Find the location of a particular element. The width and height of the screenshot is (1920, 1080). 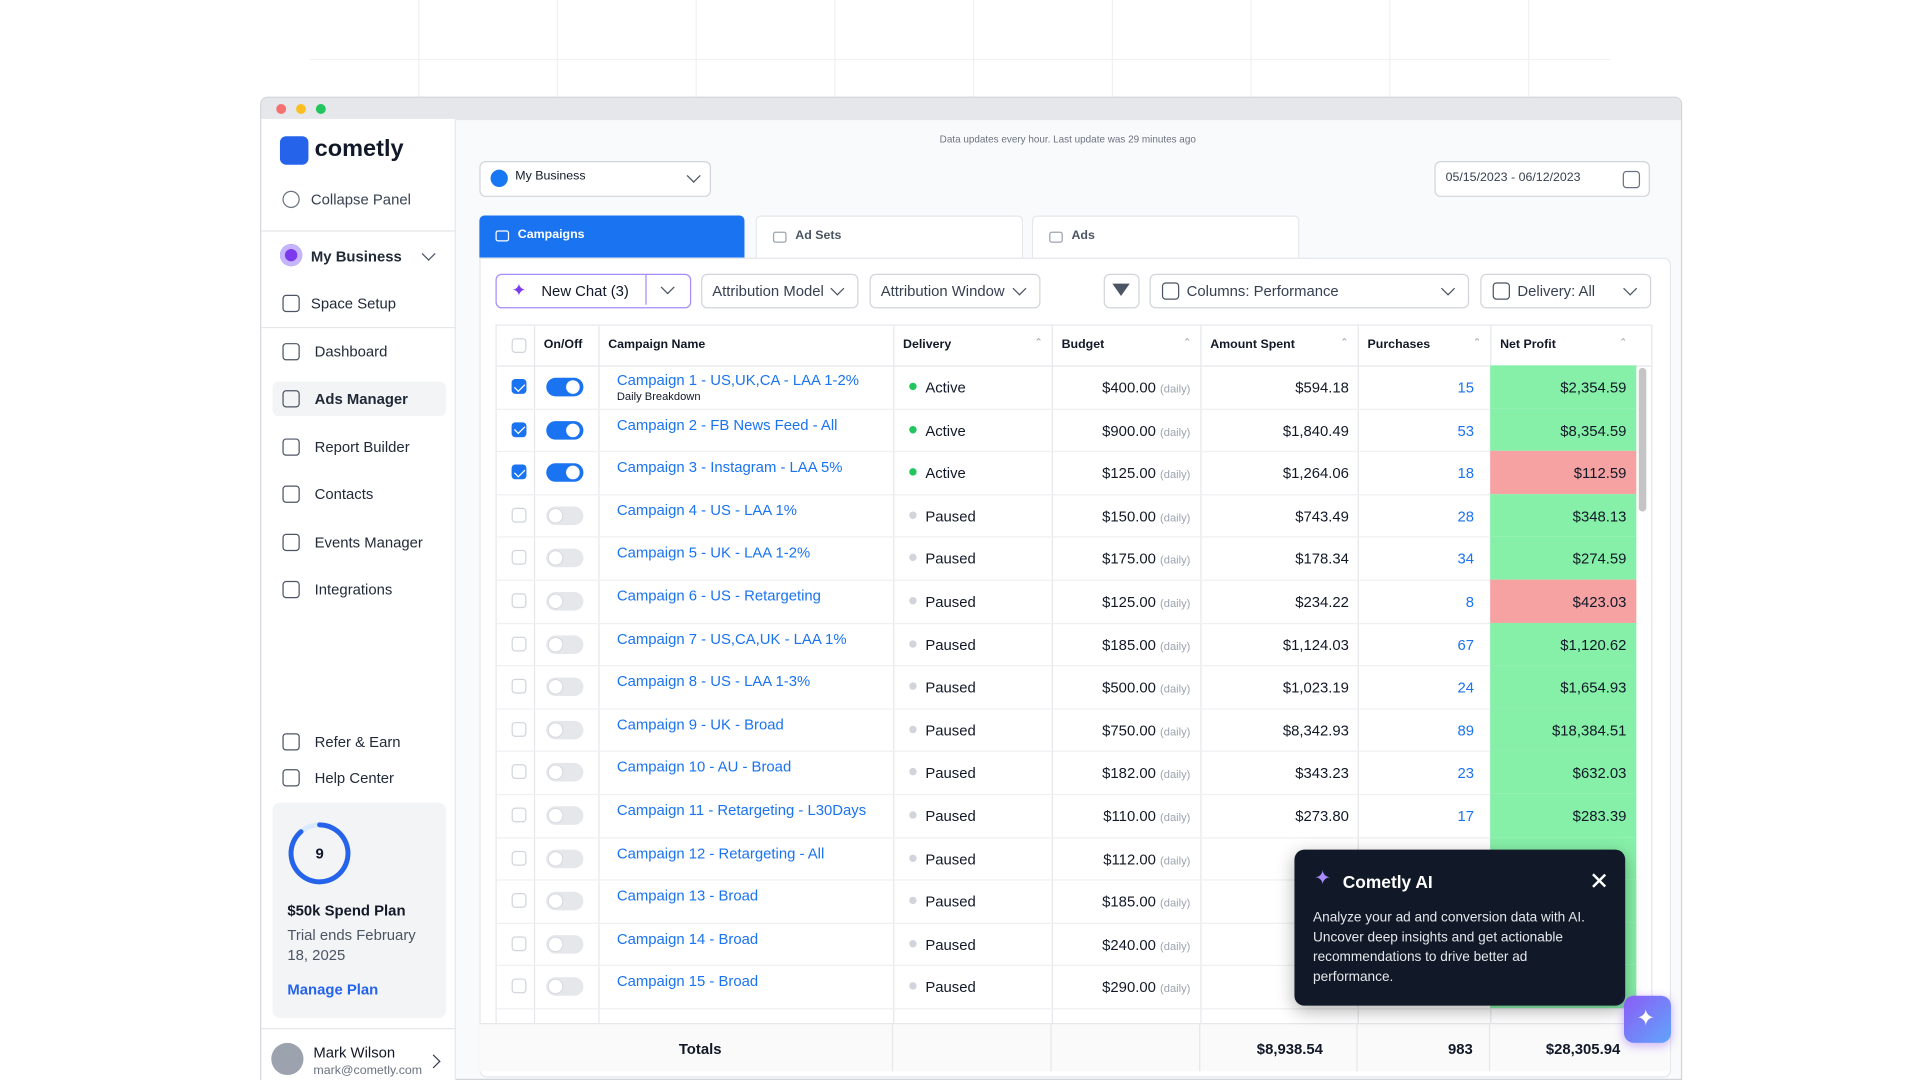

purchases: 18 is located at coordinates (1466, 473).